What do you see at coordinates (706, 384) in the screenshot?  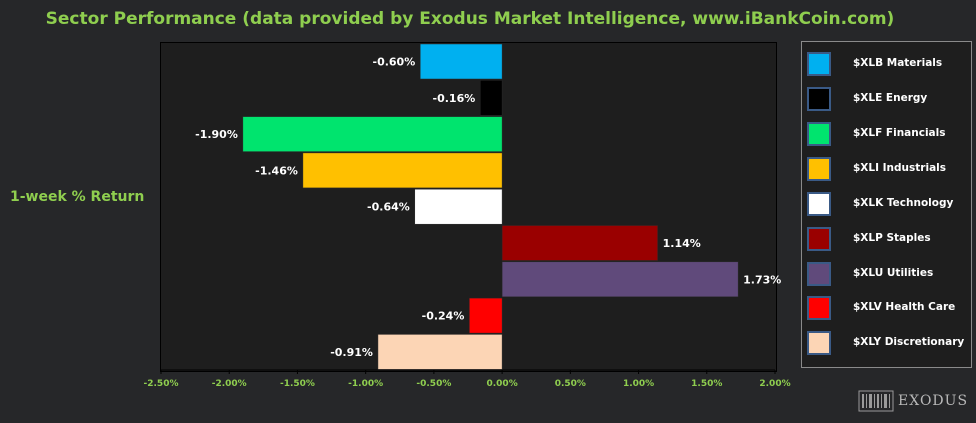 I see `x-tick-label: 1.50%` at bounding box center [706, 384].